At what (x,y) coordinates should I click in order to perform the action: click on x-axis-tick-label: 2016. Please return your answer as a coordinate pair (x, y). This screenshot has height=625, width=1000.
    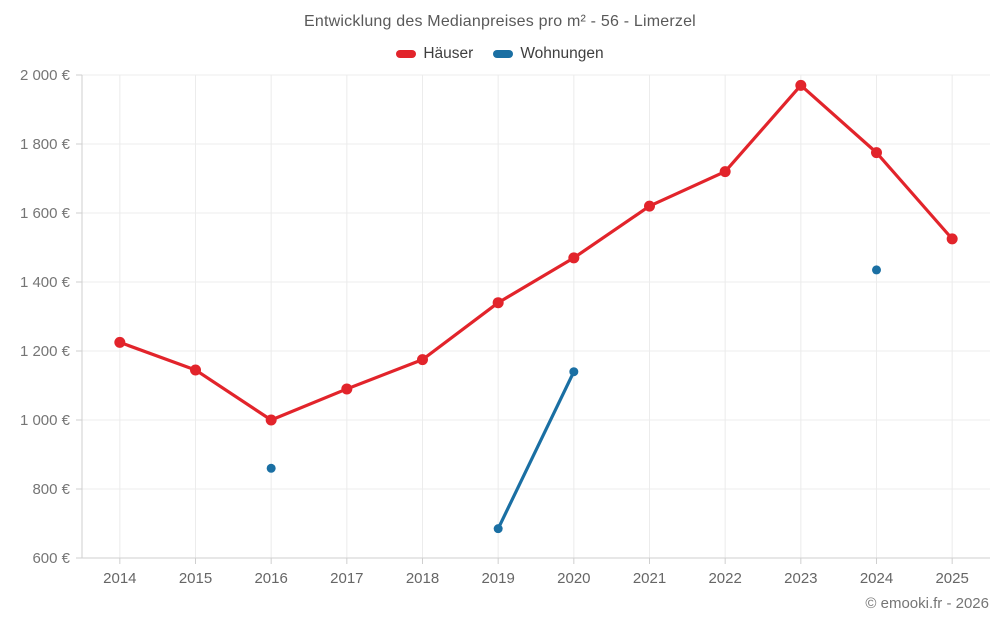
    Looking at the image, I should click on (270, 578).